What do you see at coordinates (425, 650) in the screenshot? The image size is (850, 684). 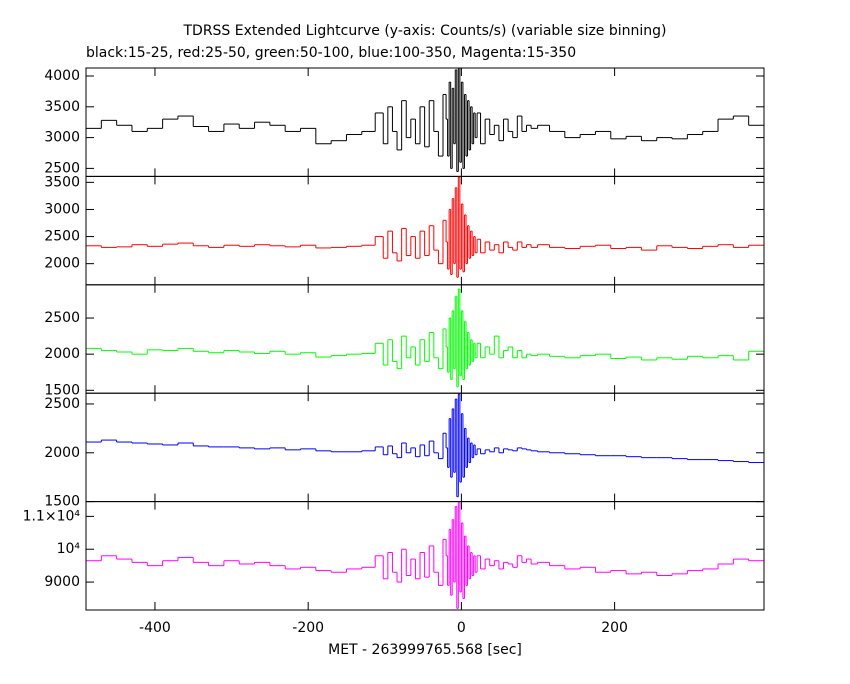 I see `x-axis-label: MET - 263999765.568 [sec]` at bounding box center [425, 650].